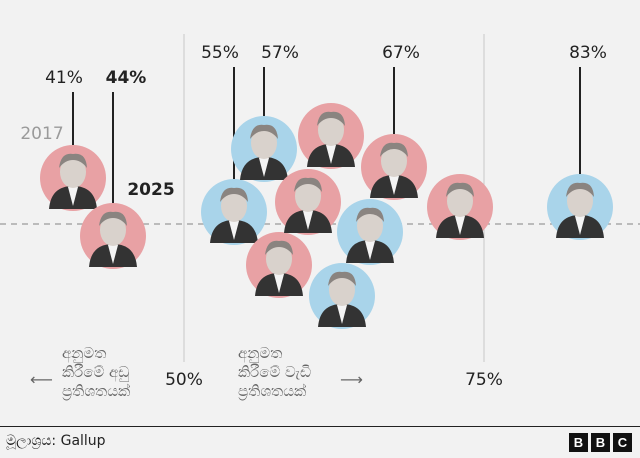  I want to click on year-label: 2025, so click(151, 190).